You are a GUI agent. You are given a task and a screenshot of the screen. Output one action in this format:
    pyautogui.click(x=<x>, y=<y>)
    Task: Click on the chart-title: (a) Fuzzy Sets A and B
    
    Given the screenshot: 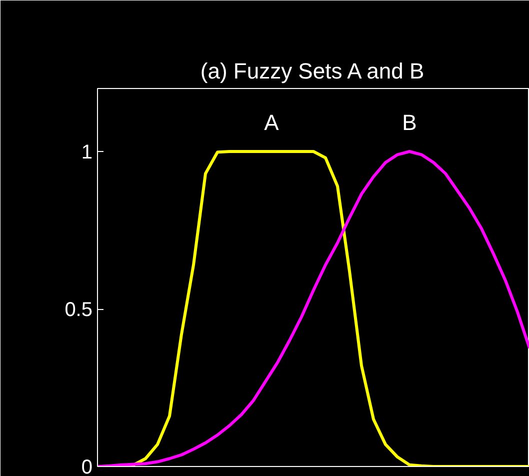 What is the action you would take?
    pyautogui.click(x=312, y=71)
    